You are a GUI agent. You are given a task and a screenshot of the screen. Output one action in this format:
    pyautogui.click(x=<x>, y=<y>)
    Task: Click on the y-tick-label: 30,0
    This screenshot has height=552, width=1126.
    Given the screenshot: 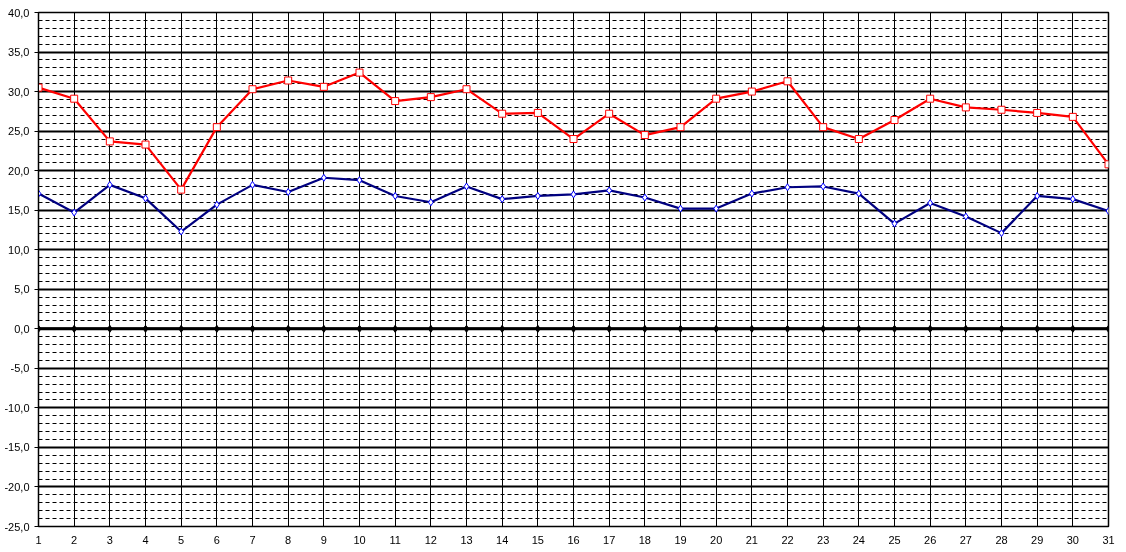 What is the action you would take?
    pyautogui.click(x=19, y=91)
    